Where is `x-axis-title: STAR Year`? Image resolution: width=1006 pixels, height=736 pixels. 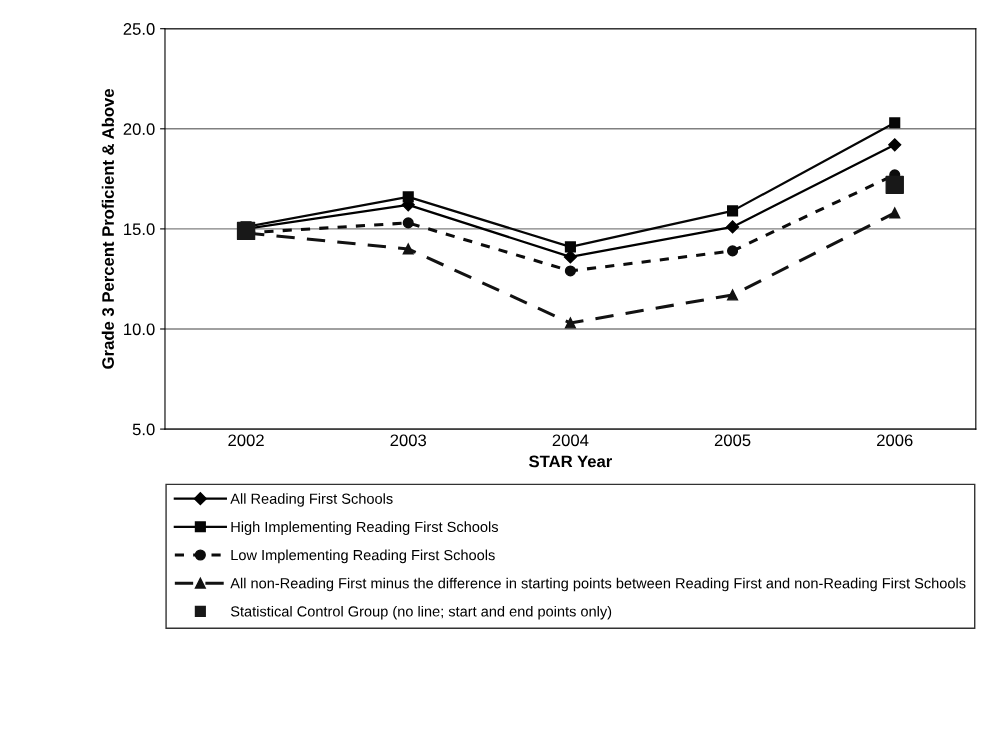 x-axis-title: STAR Year is located at coordinates (570, 461).